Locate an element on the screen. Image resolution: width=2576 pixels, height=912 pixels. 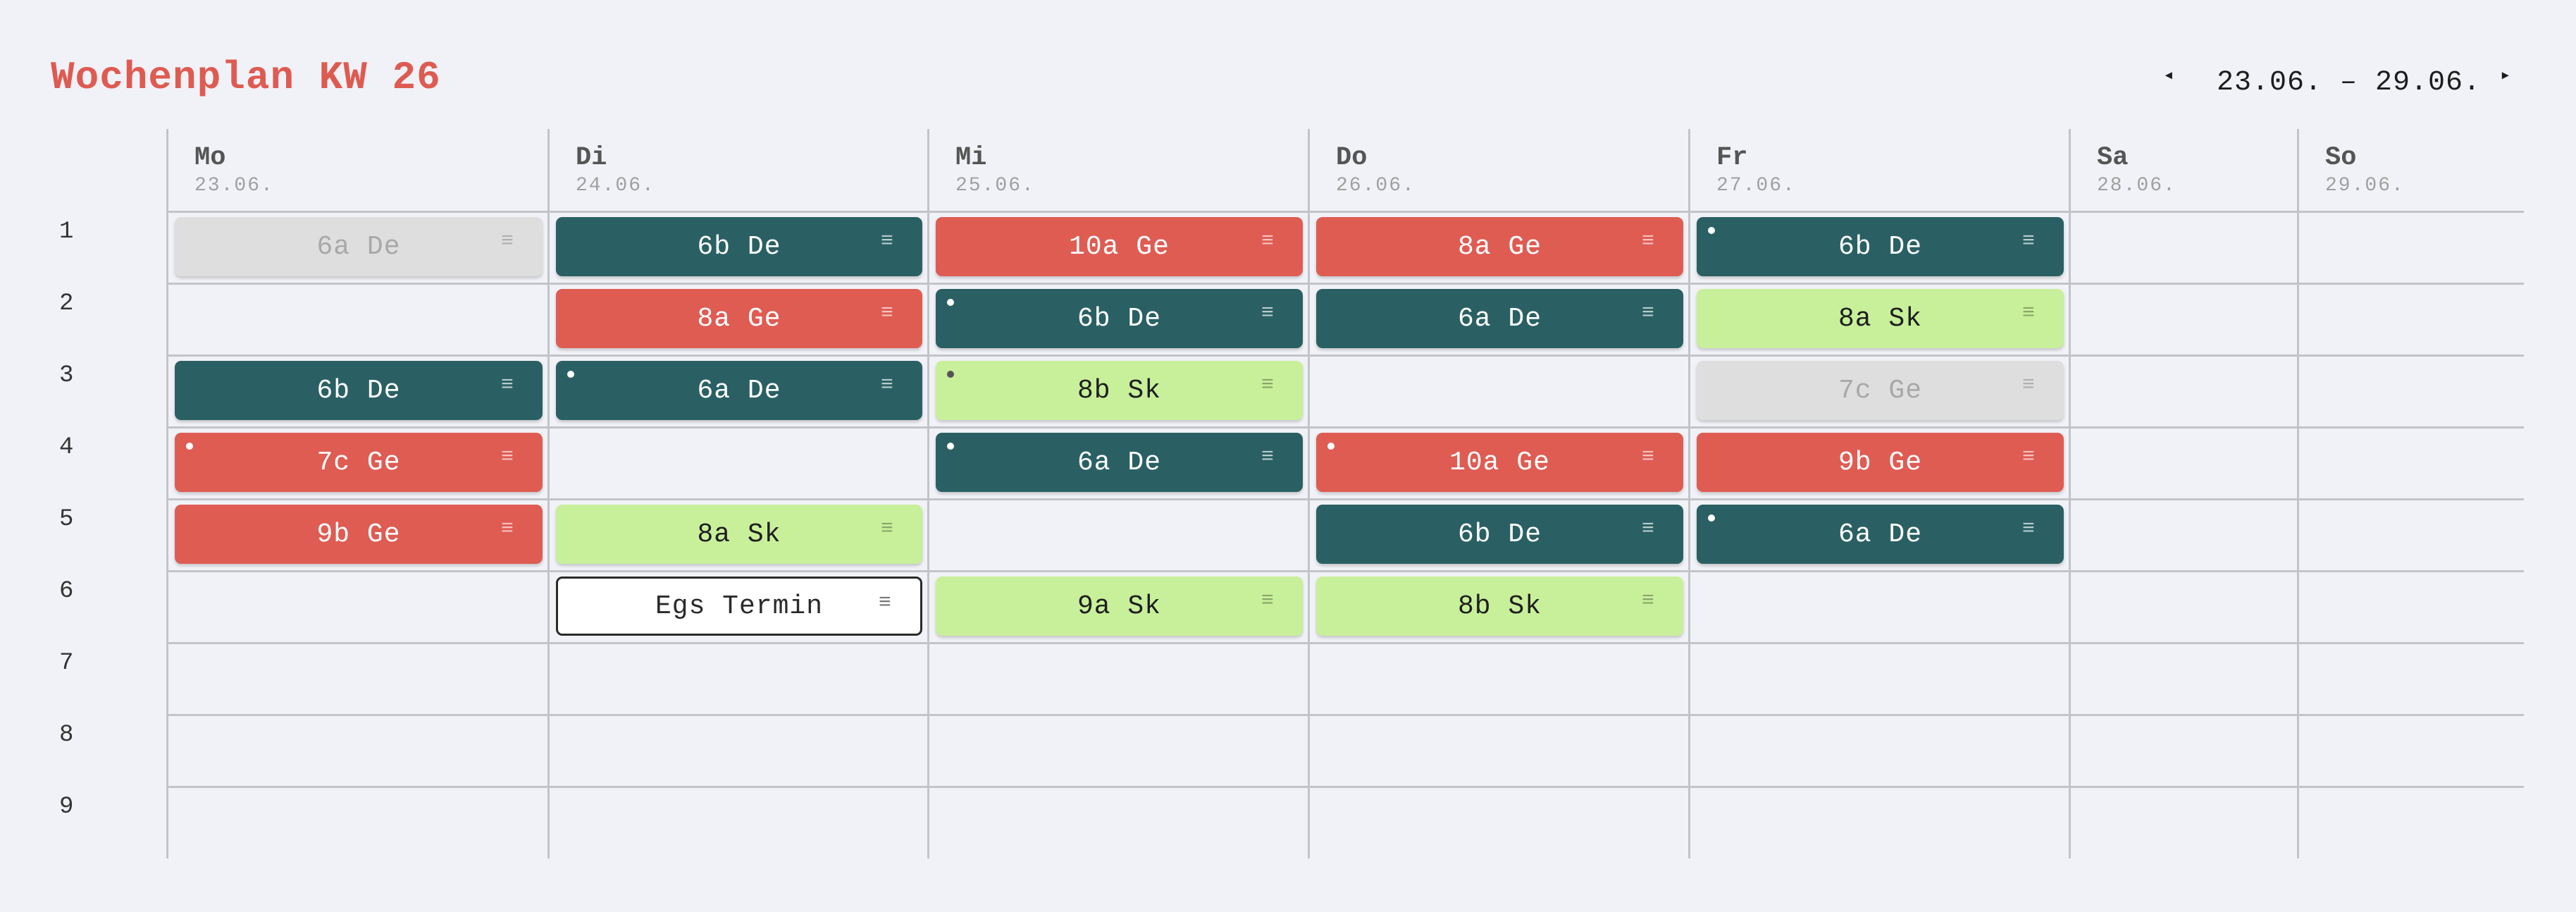
day-header-name: Sa is located at coordinates (2113, 158).